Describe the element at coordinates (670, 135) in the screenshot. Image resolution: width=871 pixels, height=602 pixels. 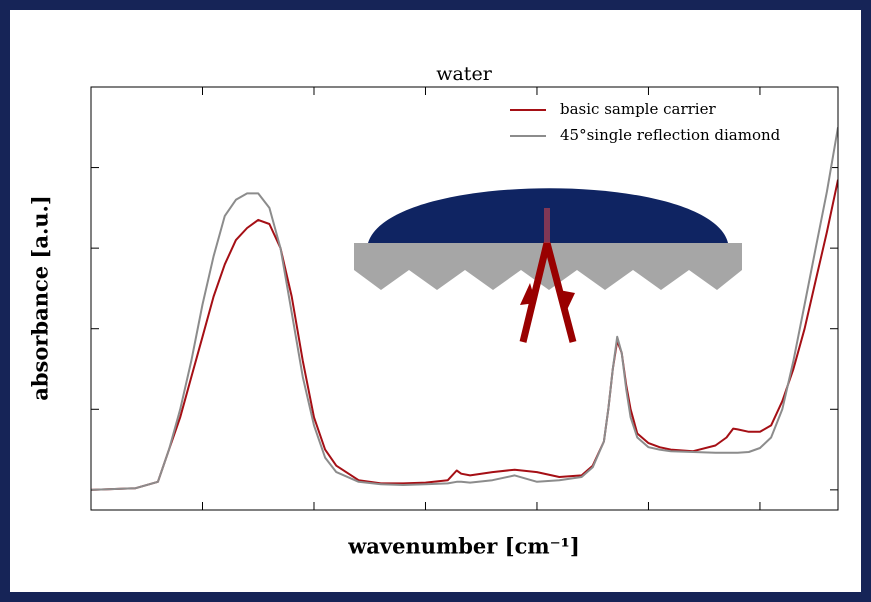
I see `legend-label: 45°single reflection diamond` at that location.